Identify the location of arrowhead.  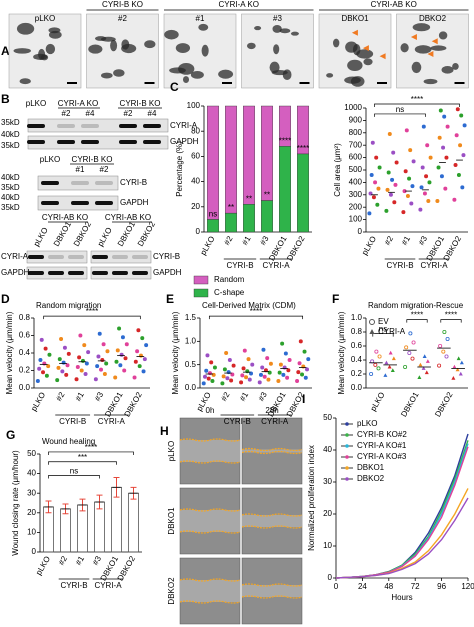
(434, 41).